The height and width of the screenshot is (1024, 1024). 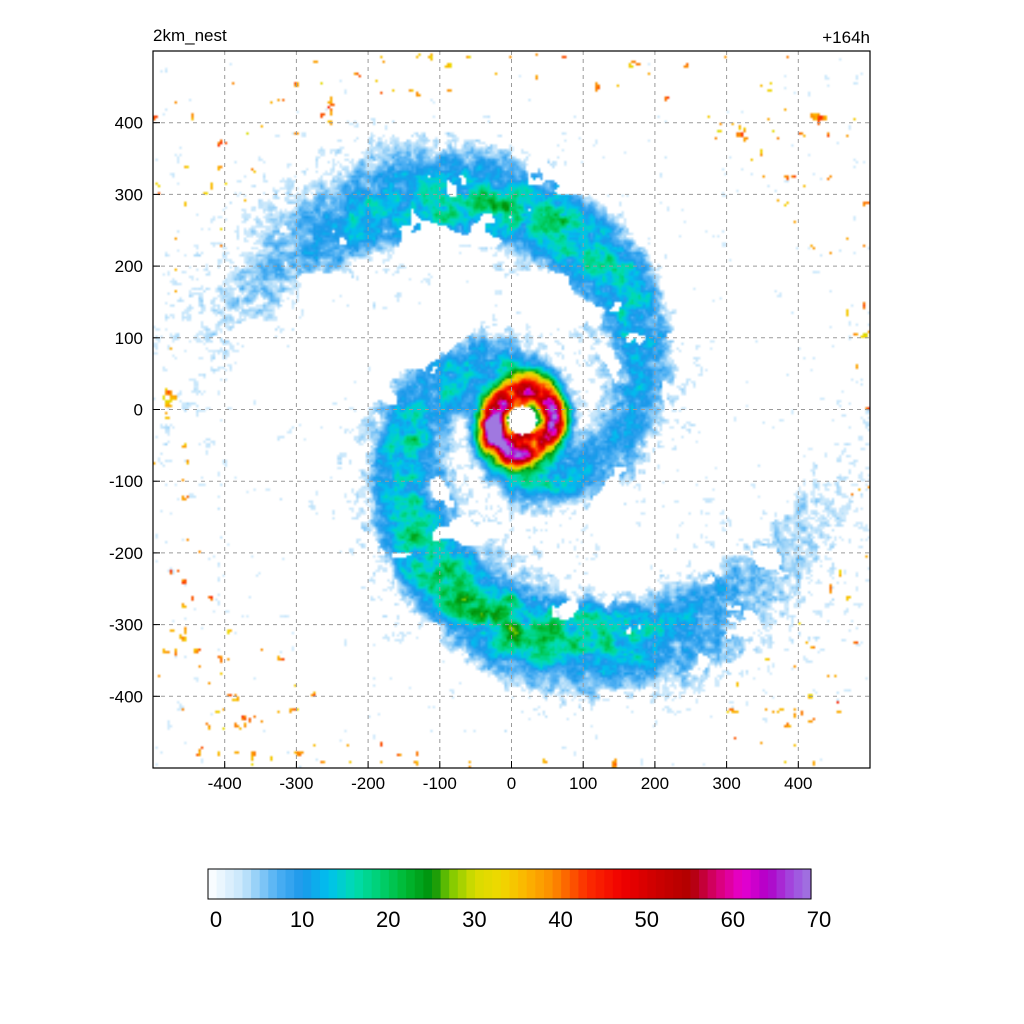 I want to click on colorbar-tick-label: 60, so click(x=733, y=919).